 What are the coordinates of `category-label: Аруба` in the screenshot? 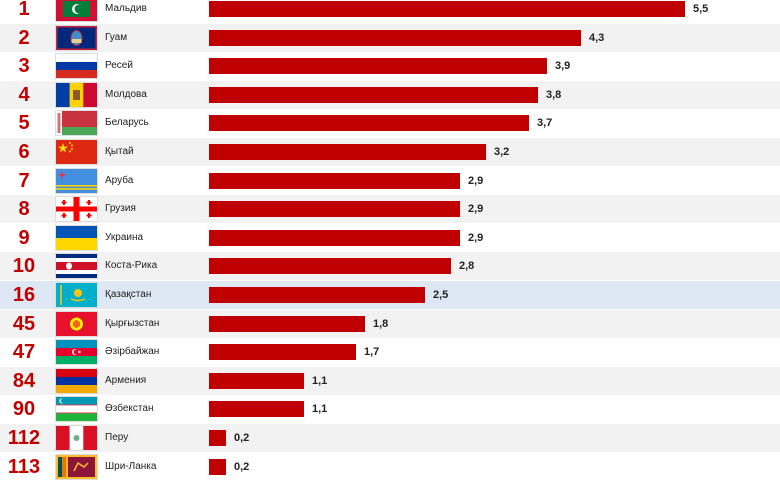 It's located at (119, 180).